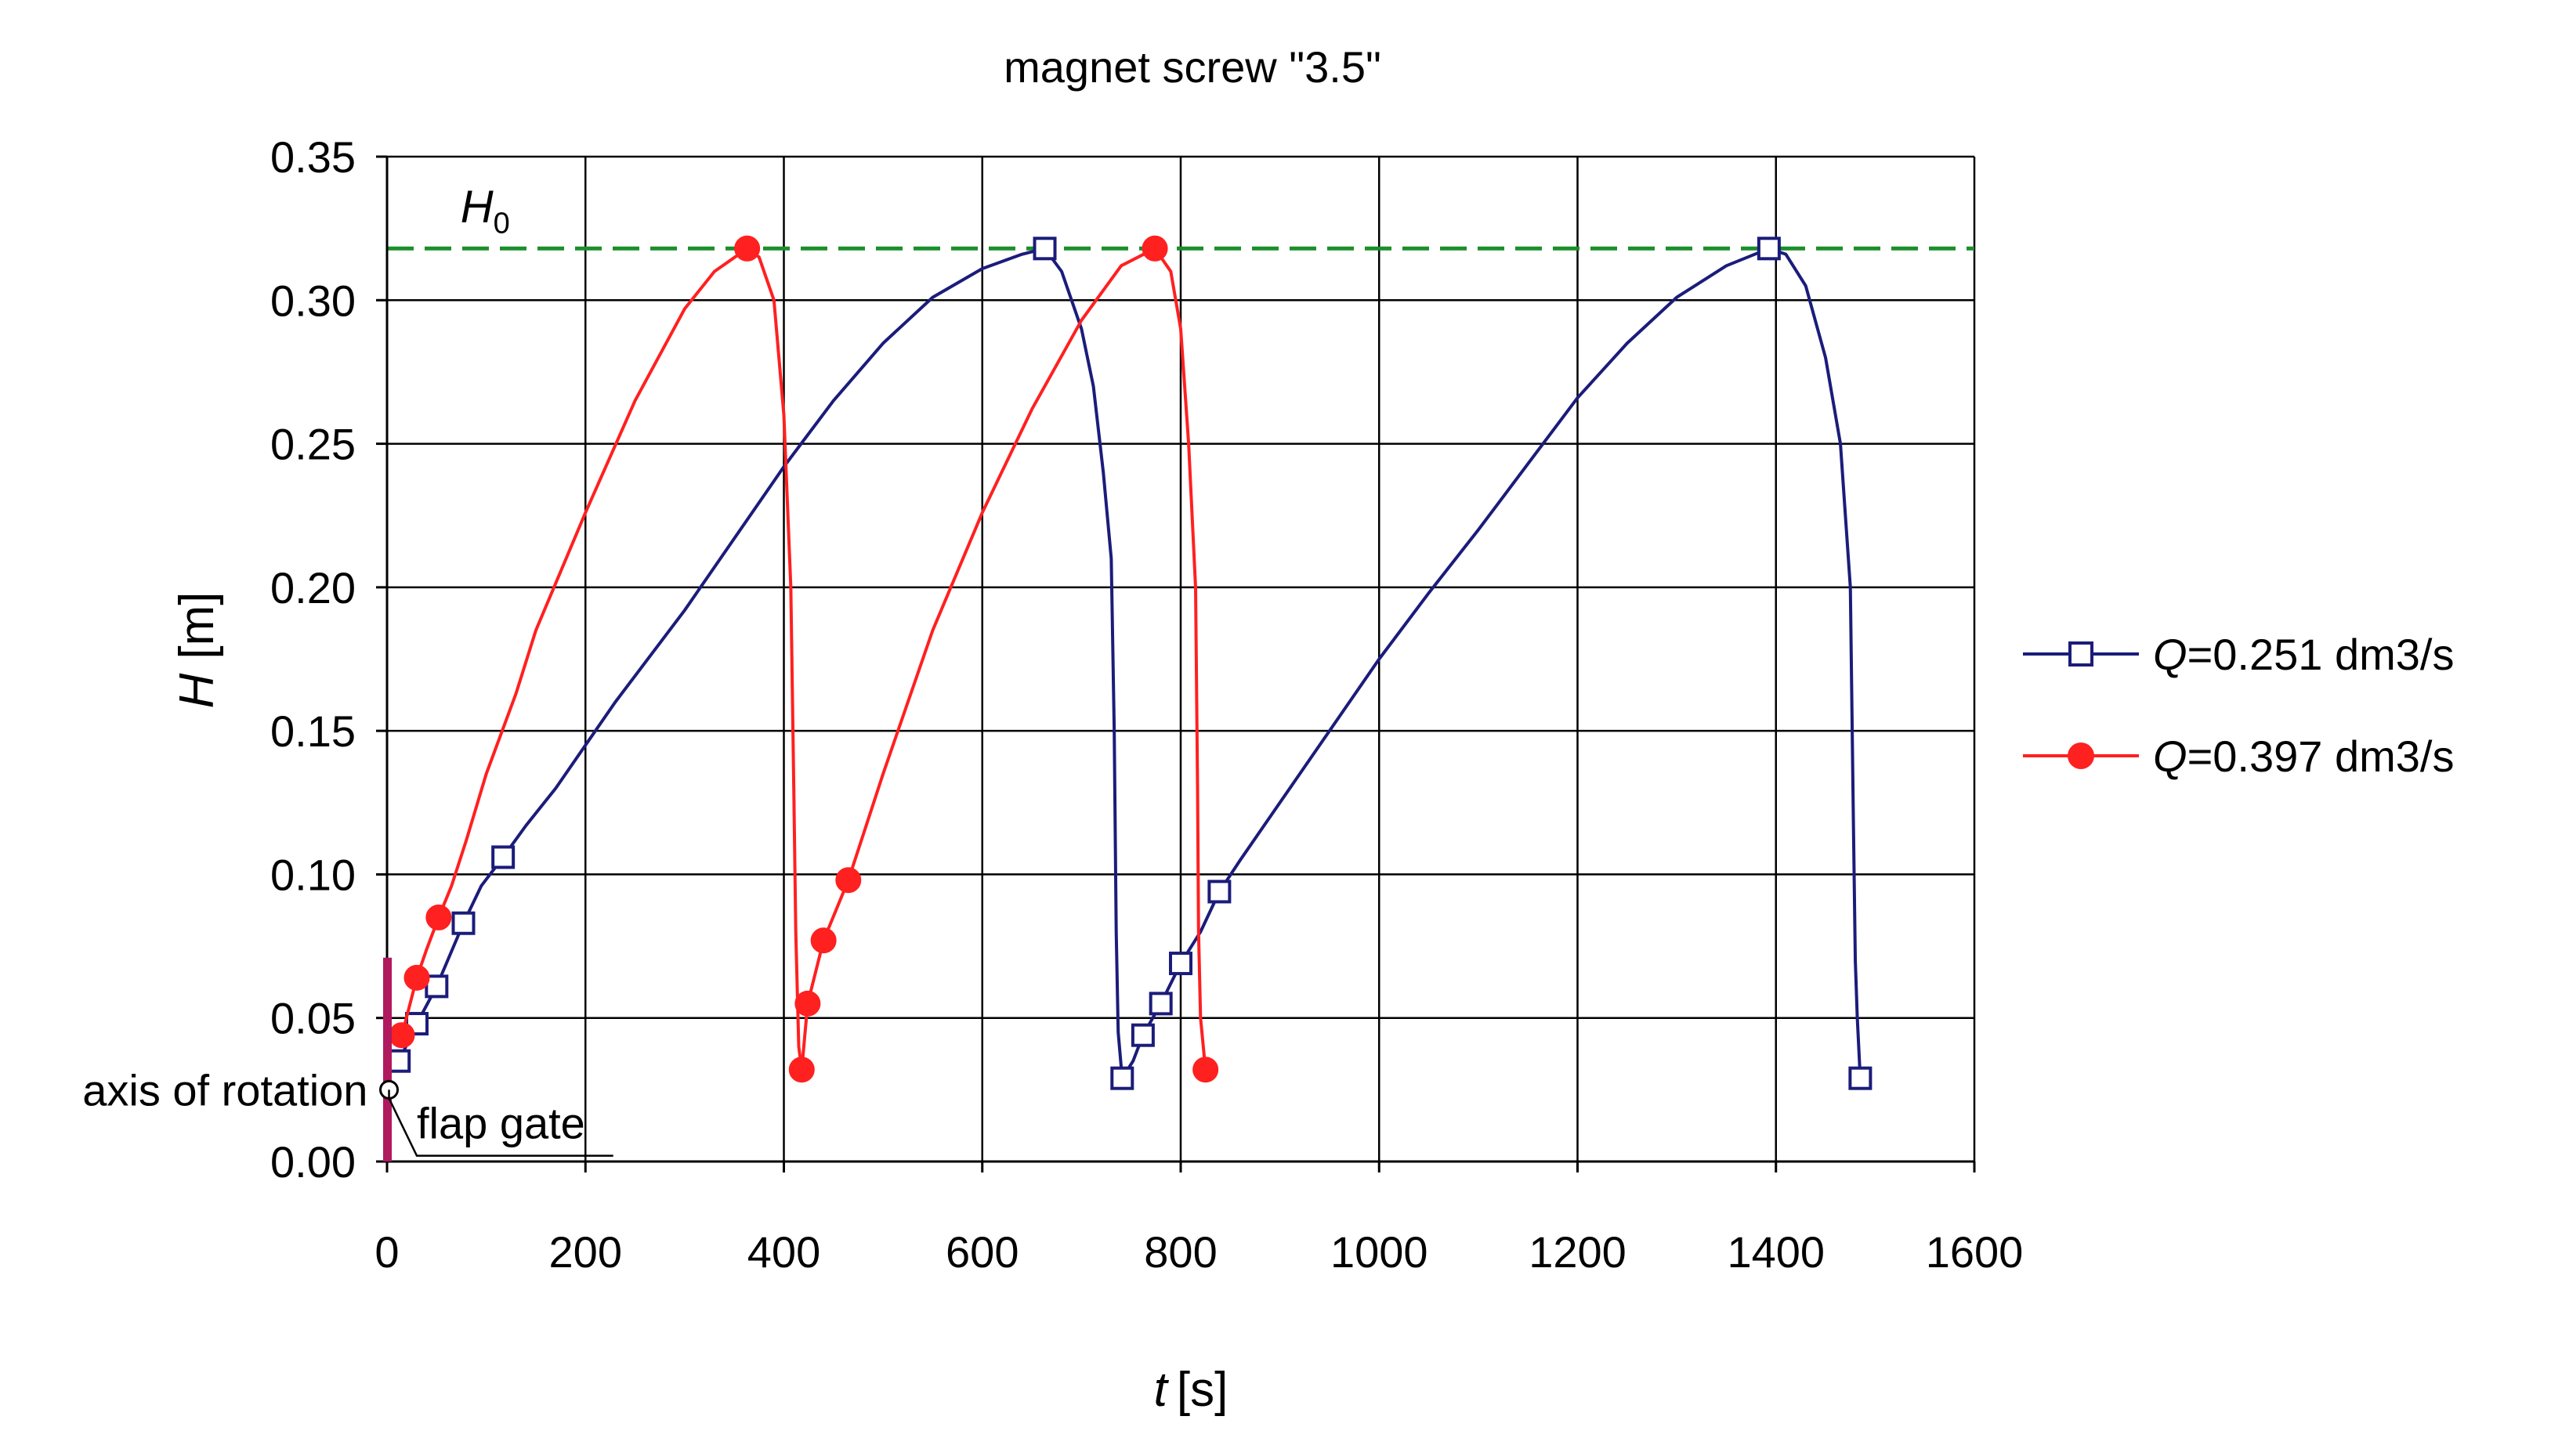  I want to click on legend-marker-square, so click(2080, 654).